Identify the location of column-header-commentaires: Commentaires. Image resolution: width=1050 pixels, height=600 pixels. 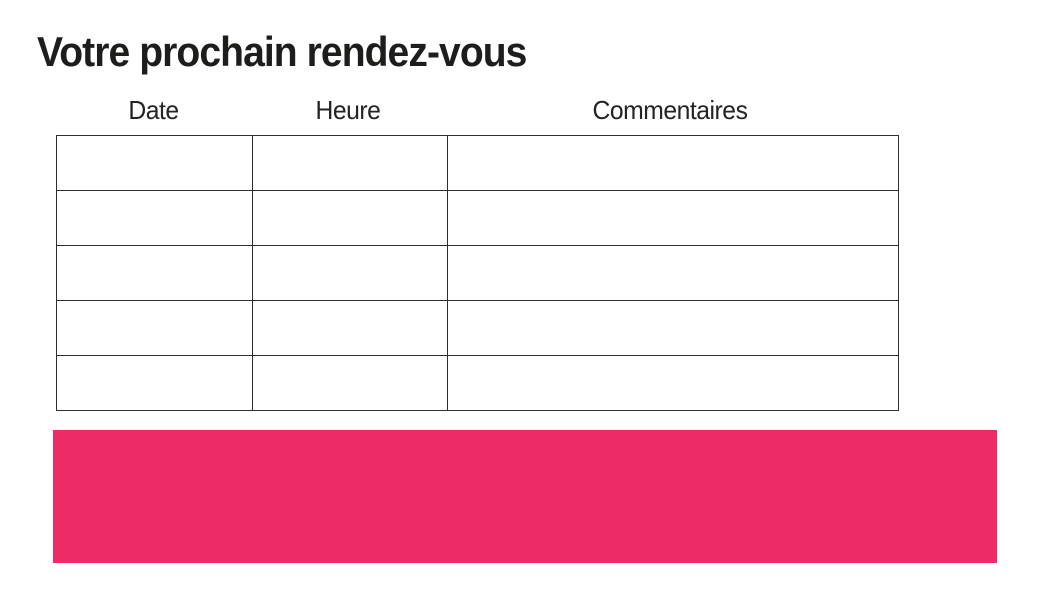
(670, 109).